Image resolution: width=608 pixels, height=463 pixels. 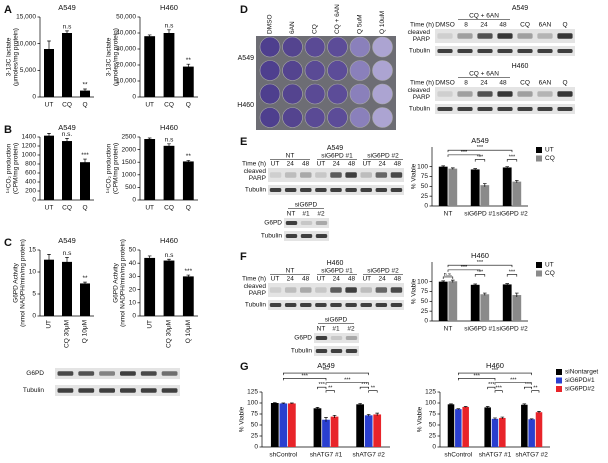 I want to click on lane-label: UT, so click(x=275, y=279).